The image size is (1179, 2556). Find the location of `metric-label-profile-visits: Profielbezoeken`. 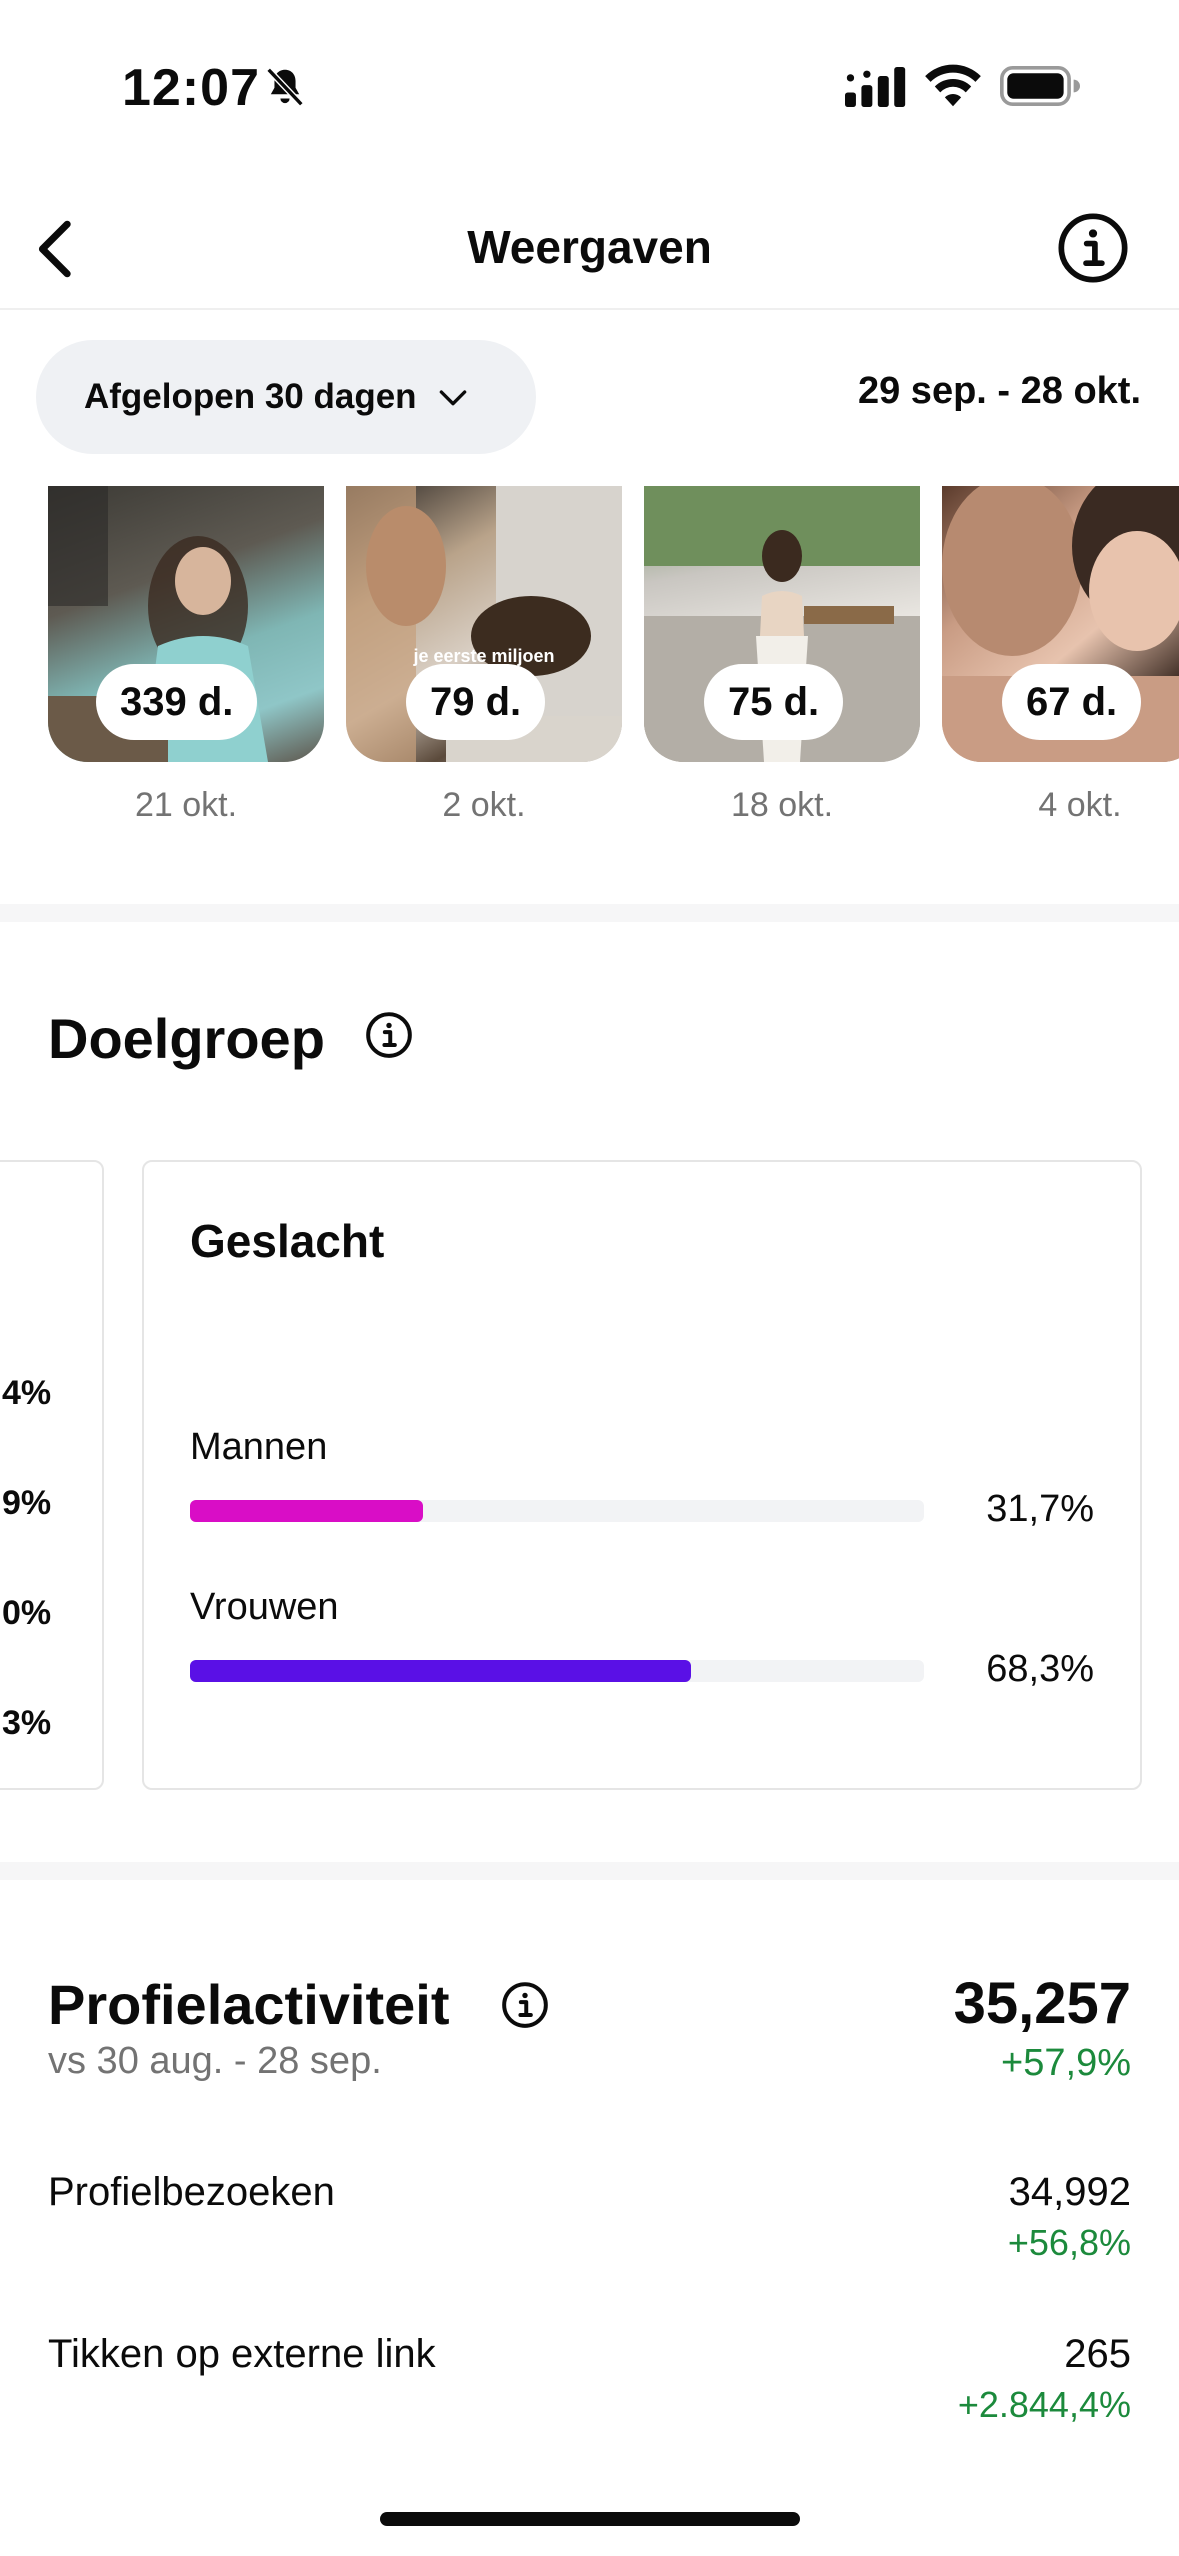

metric-label-profile-visits: Profielbezoeken is located at coordinates (191, 2192).